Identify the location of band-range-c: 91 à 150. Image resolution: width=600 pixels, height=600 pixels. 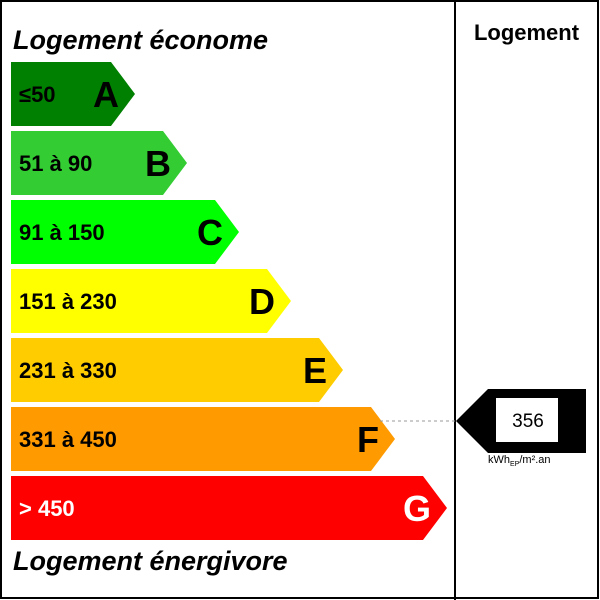
(62, 232).